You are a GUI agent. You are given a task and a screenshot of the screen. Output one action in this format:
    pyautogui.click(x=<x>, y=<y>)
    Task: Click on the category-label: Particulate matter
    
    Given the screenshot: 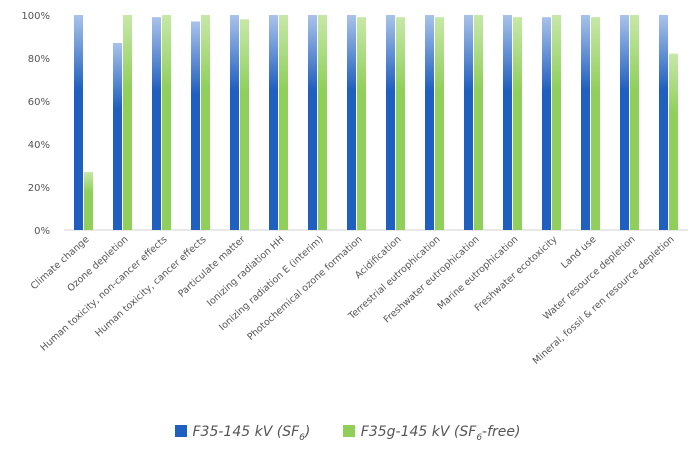 What is the action you would take?
    pyautogui.click(x=211, y=267)
    